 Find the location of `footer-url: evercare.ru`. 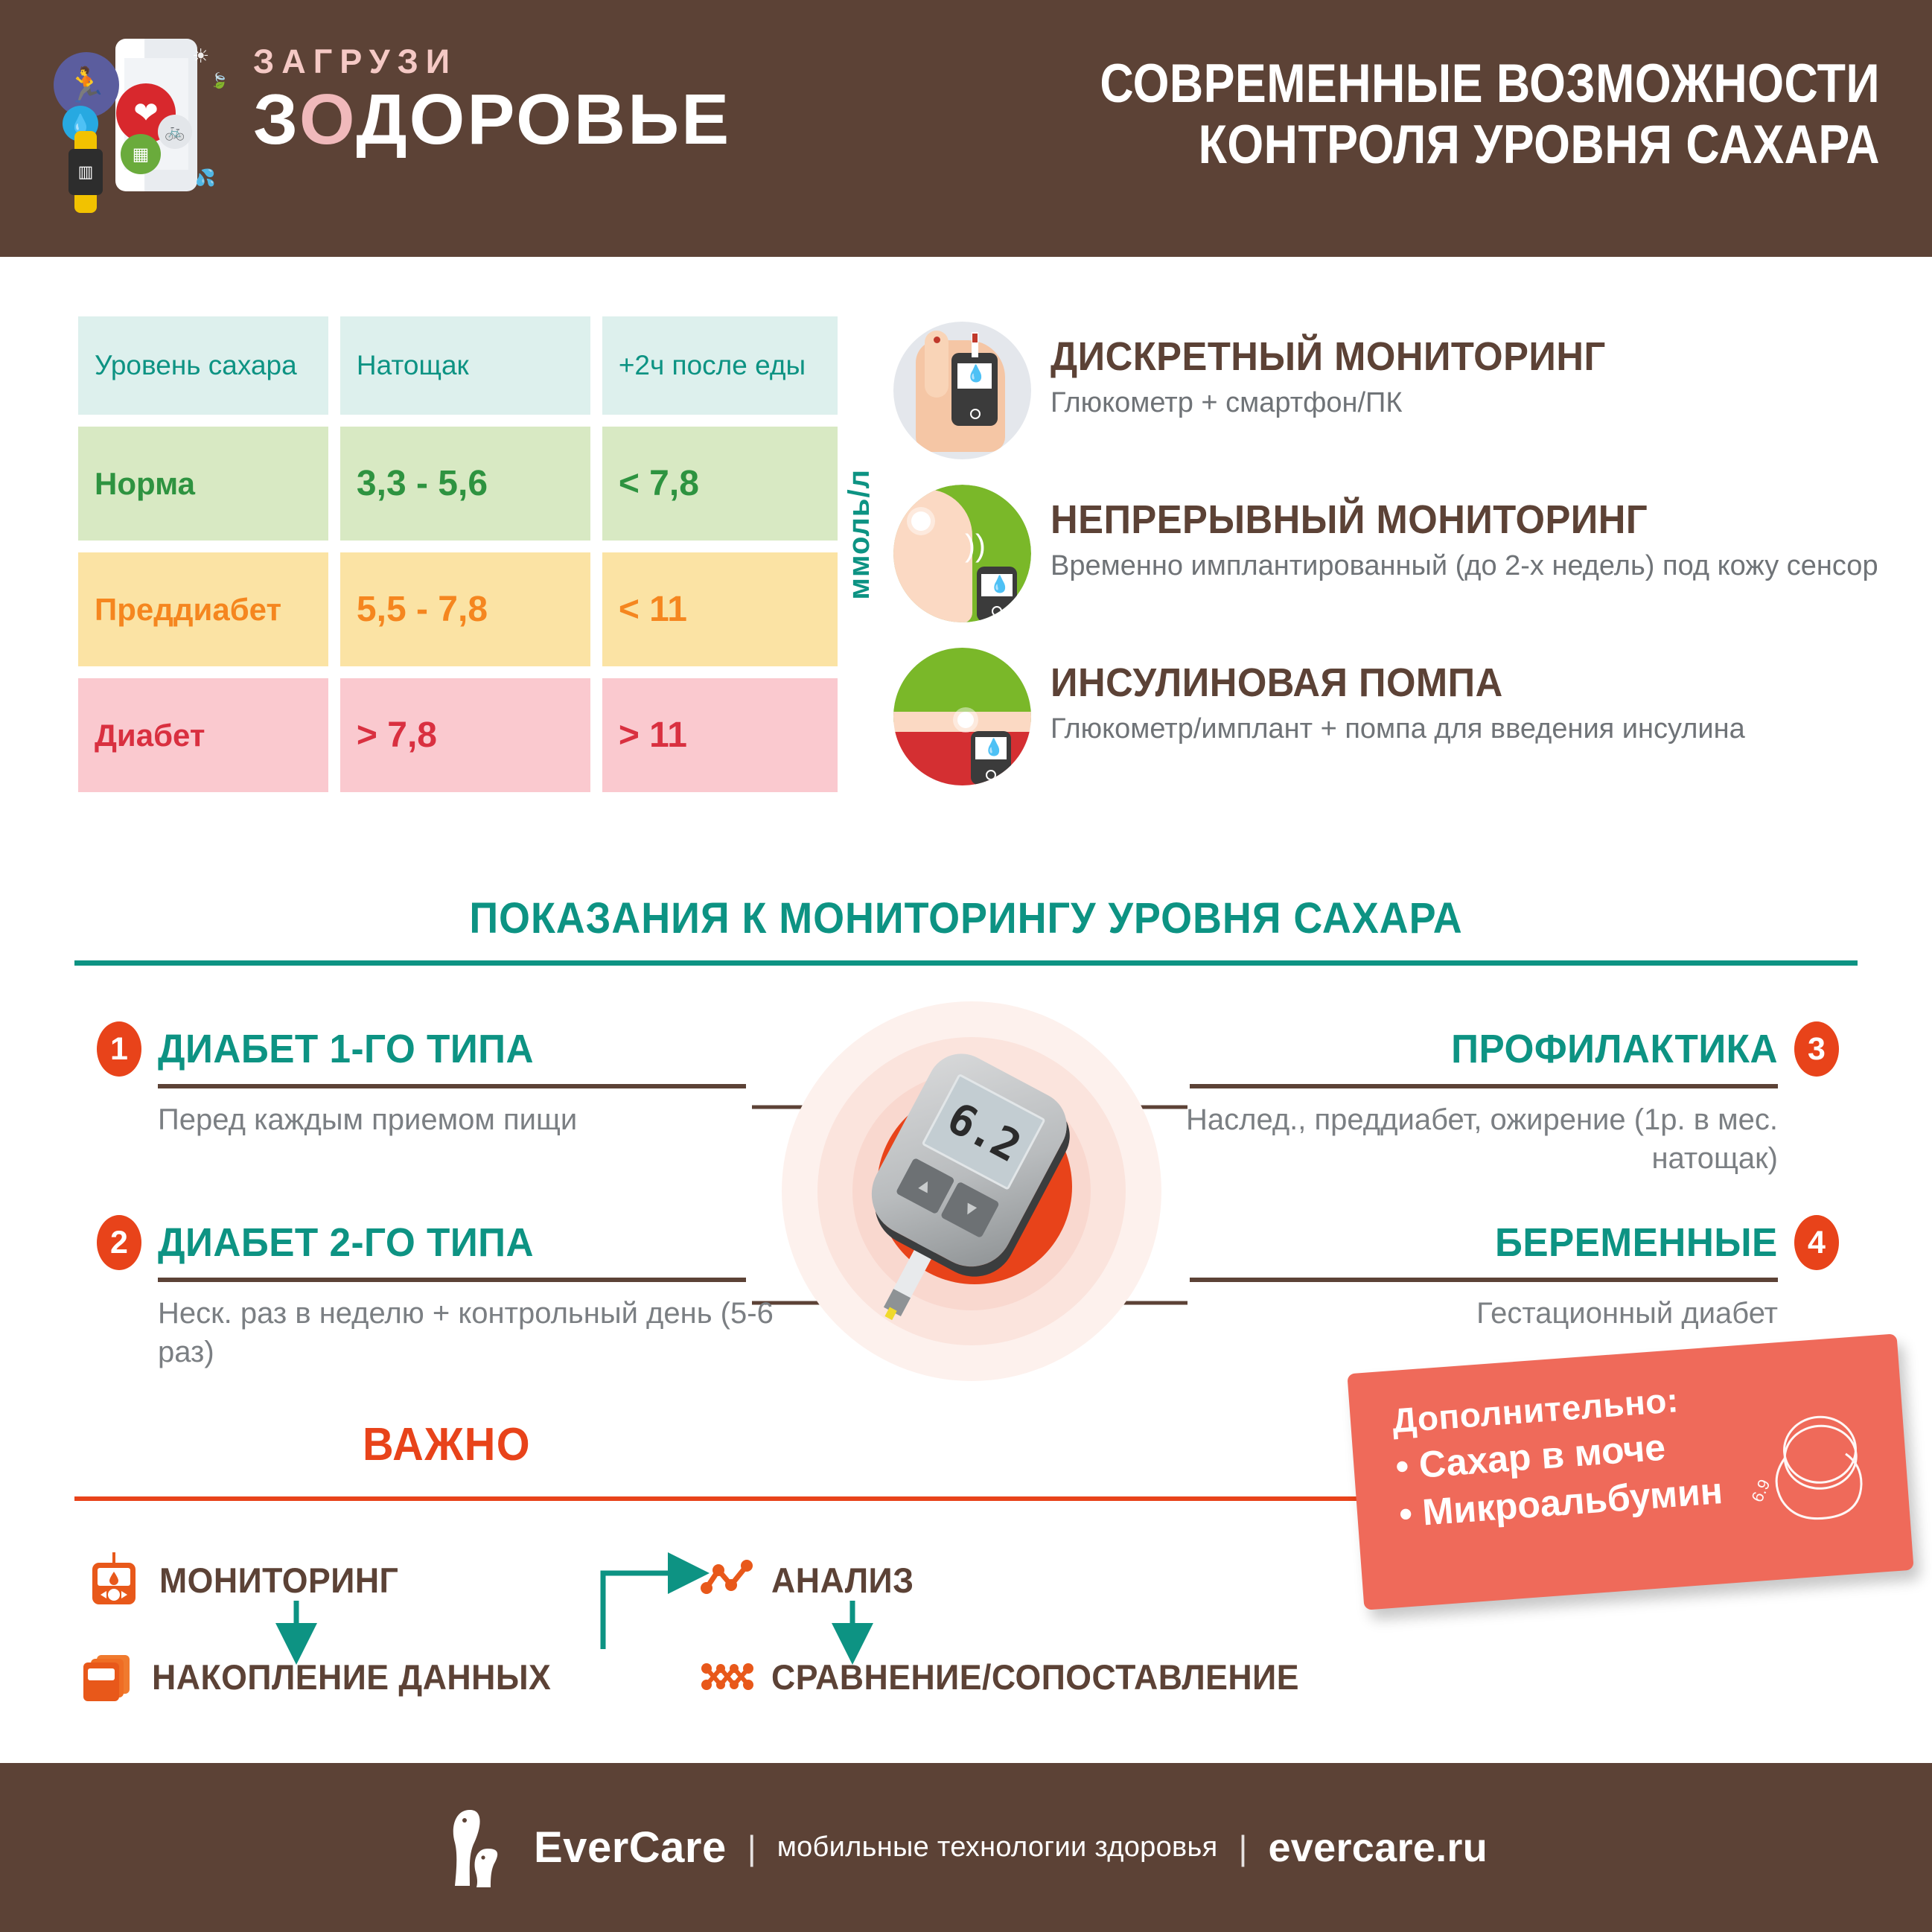

footer-url: evercare.ru is located at coordinates (1378, 1847).